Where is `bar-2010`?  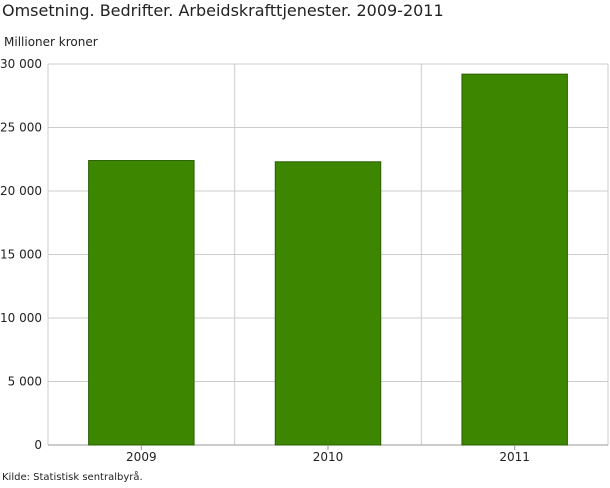
bar-2010 is located at coordinates (328, 303).